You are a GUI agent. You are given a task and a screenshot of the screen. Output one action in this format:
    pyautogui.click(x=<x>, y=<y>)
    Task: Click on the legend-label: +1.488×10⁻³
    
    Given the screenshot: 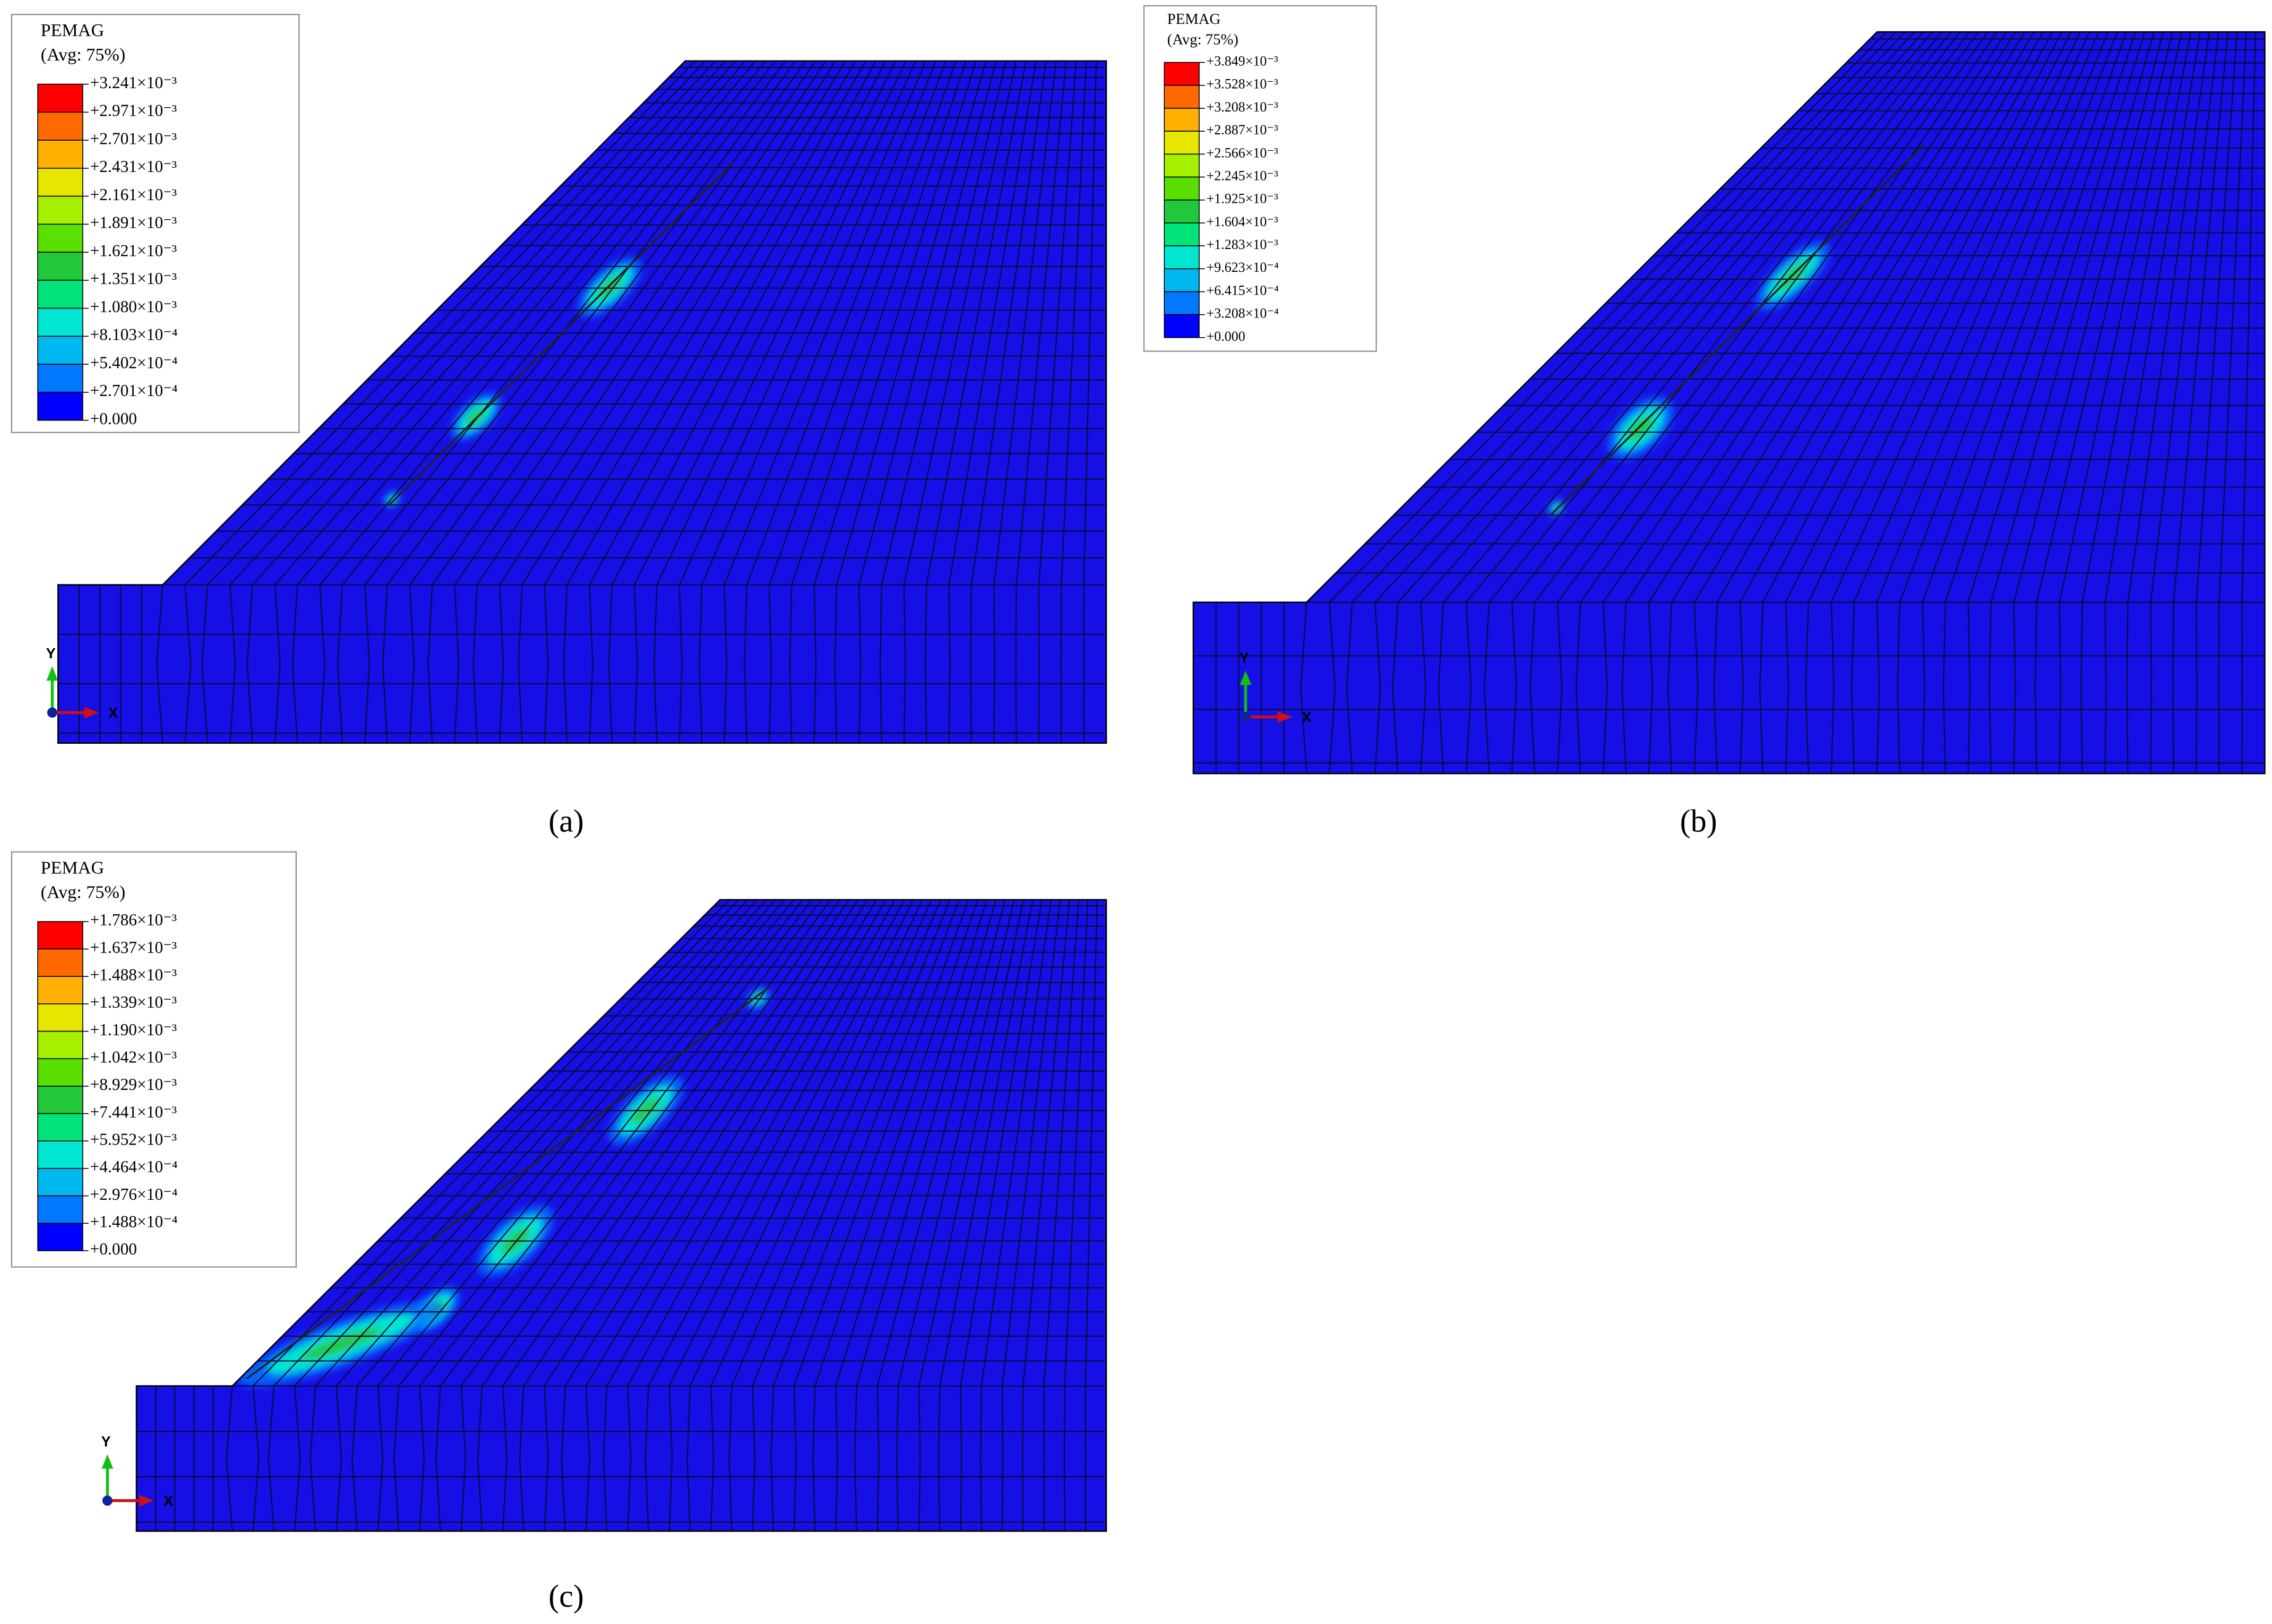 What is the action you would take?
    pyautogui.click(x=134, y=974)
    